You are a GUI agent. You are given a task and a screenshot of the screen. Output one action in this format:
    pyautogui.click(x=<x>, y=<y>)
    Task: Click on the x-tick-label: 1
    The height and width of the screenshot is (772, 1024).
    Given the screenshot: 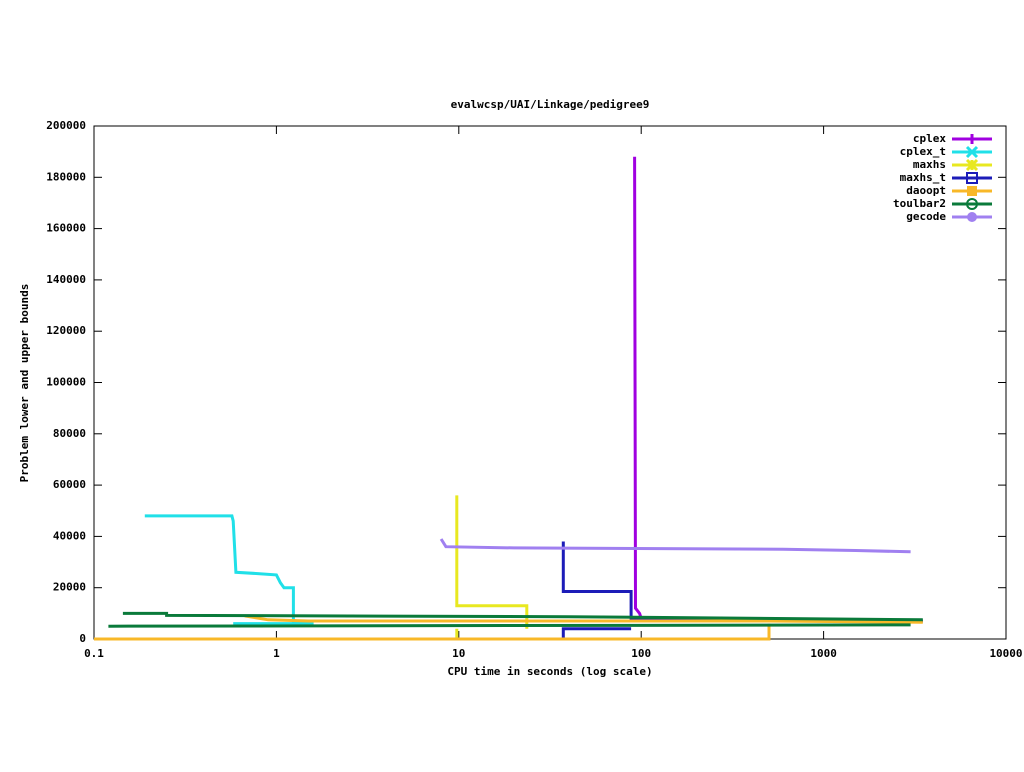 What is the action you would take?
    pyautogui.click(x=276, y=653)
    